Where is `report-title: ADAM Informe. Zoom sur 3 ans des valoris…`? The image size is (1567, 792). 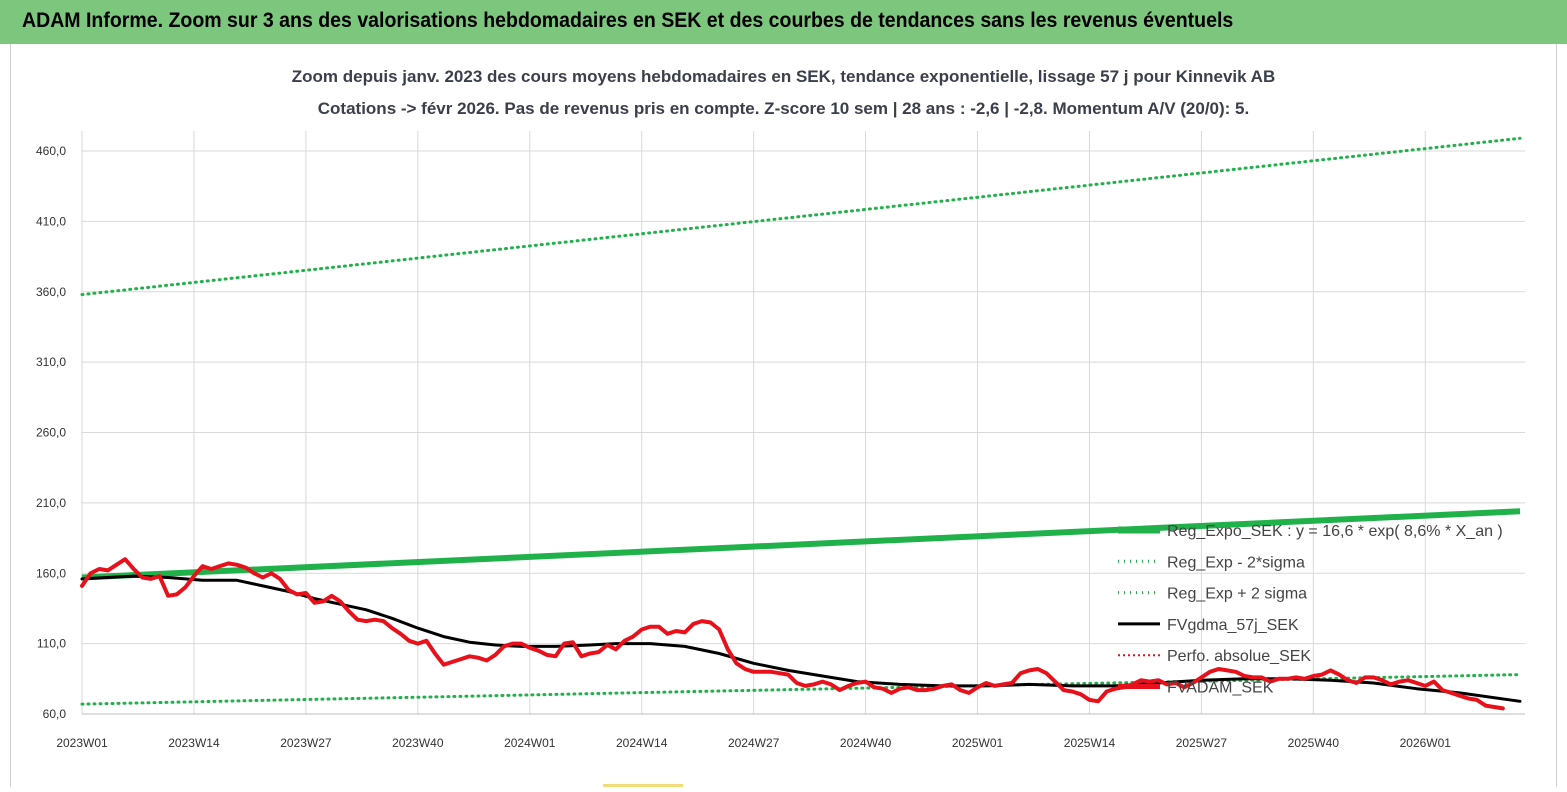
report-title: ADAM Informe. Zoom sur 3 ans des valoris… is located at coordinates (628, 20).